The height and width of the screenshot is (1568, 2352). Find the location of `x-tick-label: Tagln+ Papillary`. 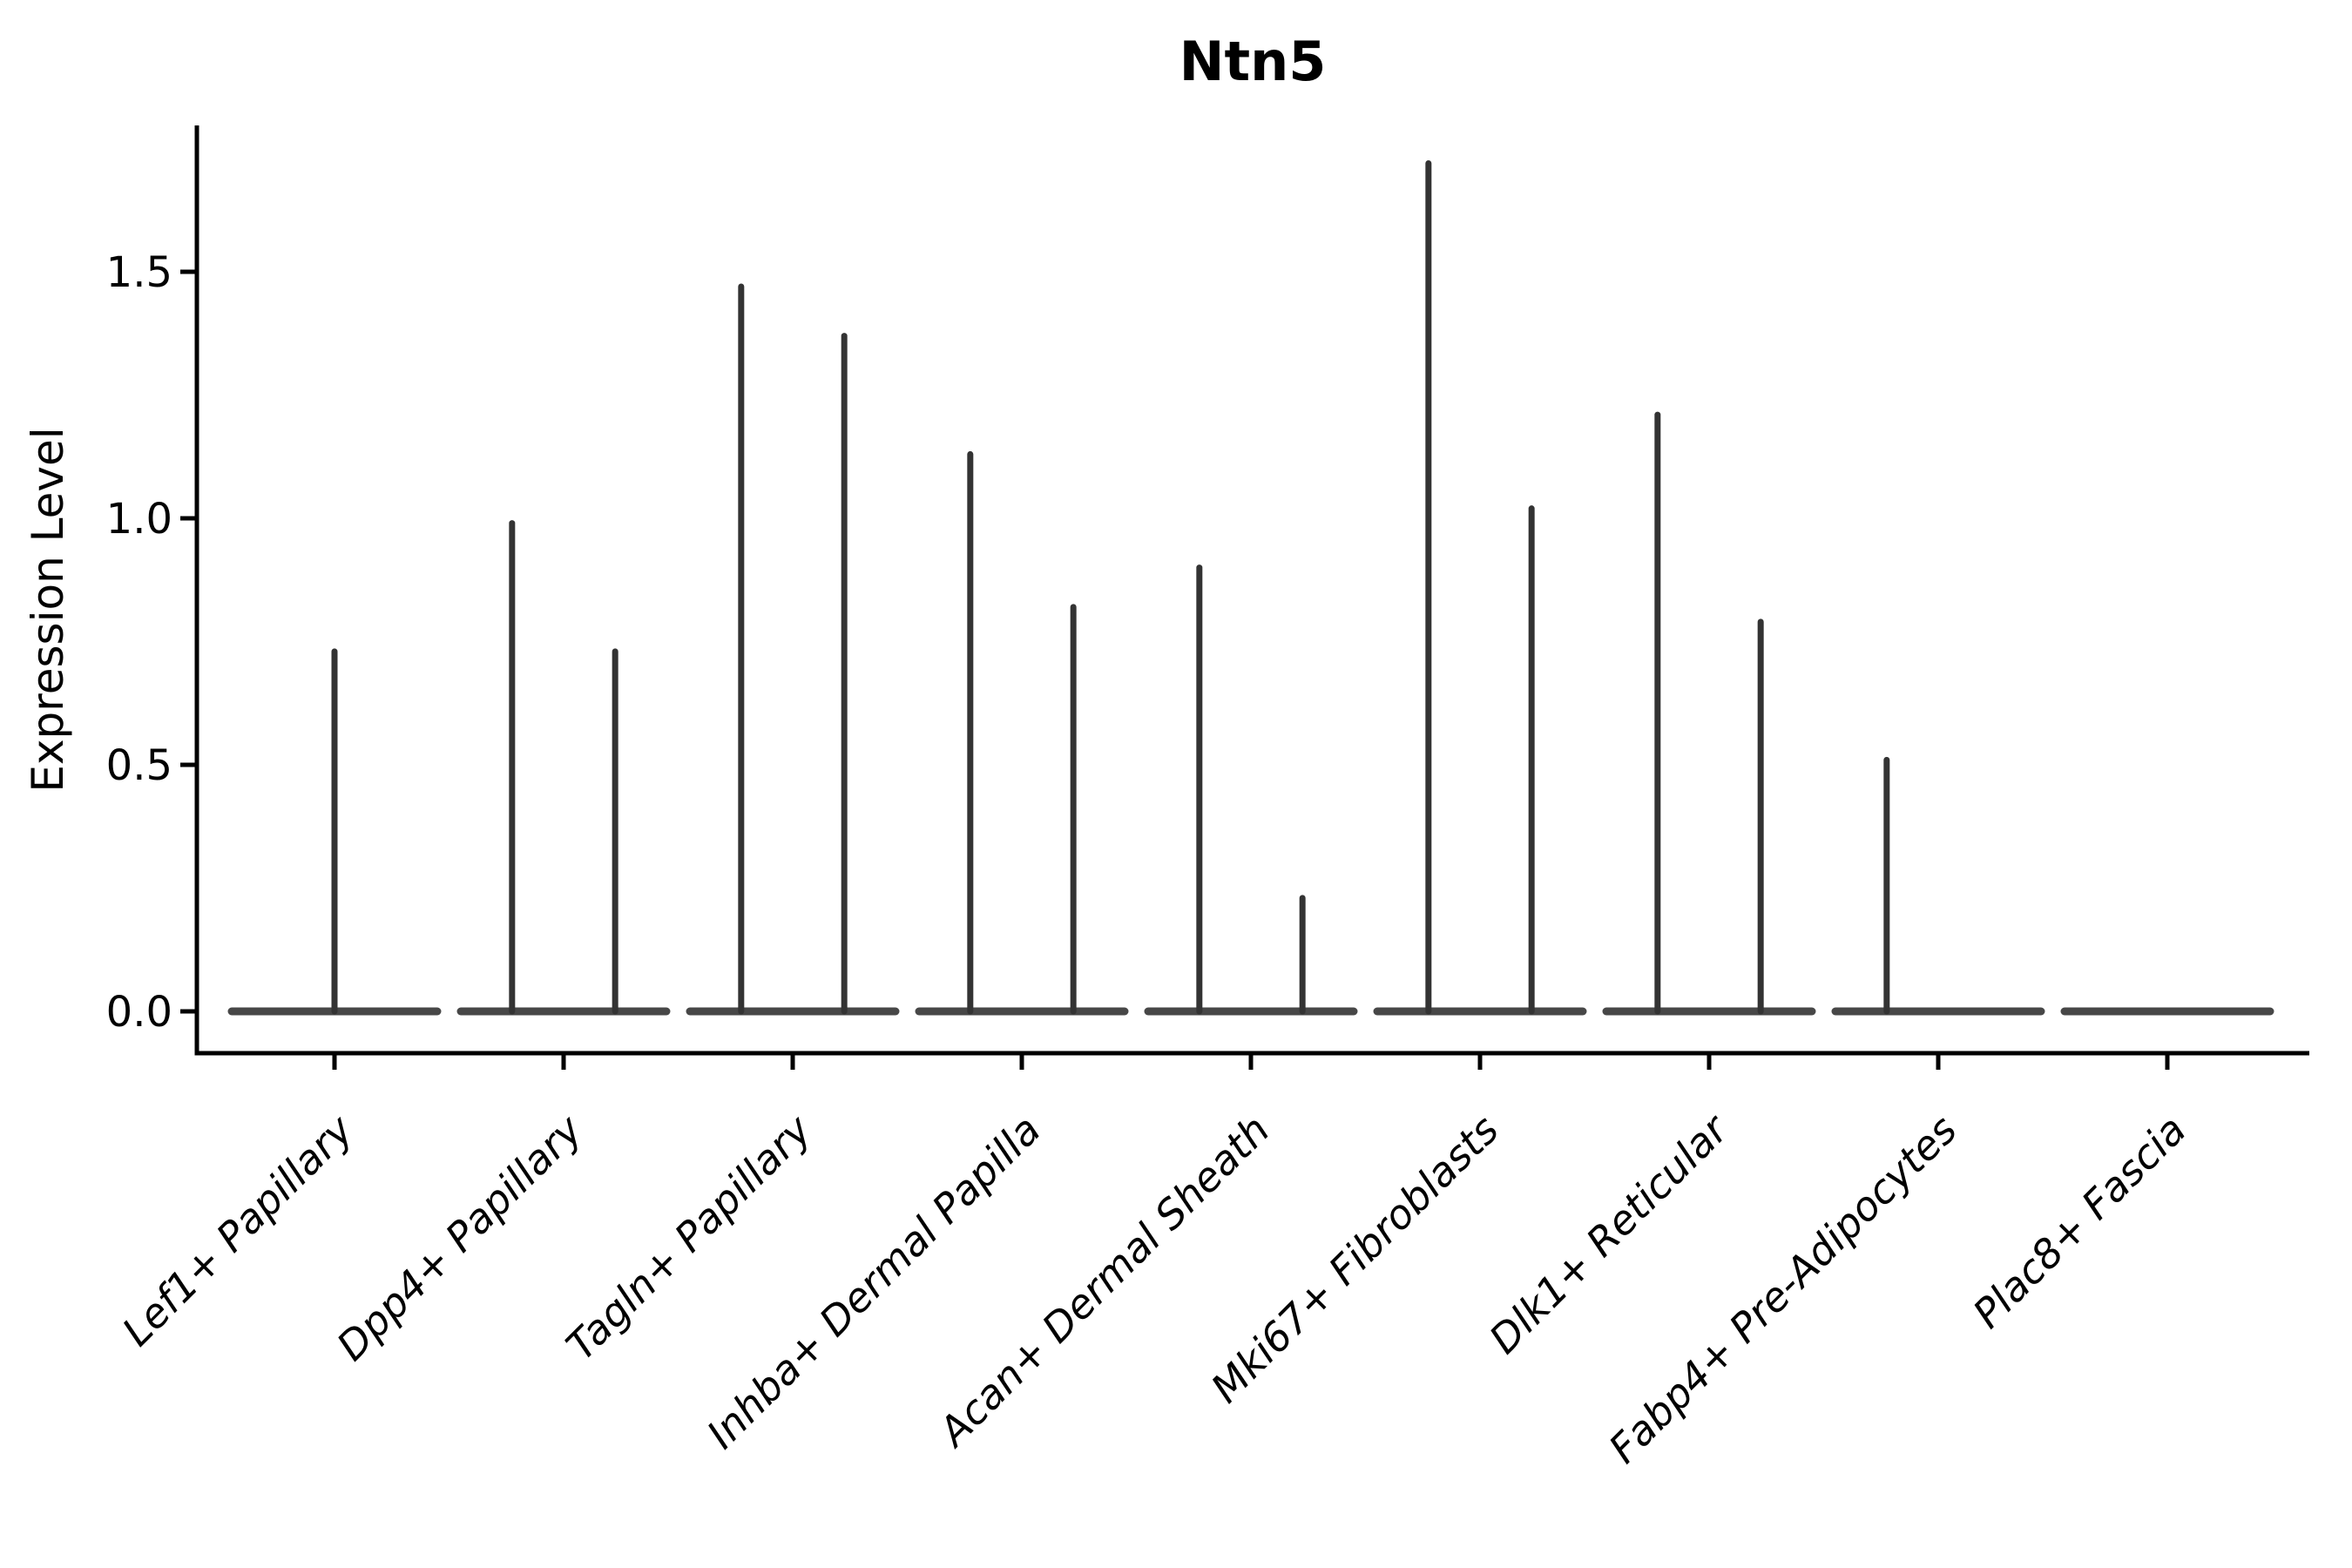

x-tick-label: Tagln+ Papillary is located at coordinates (689, 1237).